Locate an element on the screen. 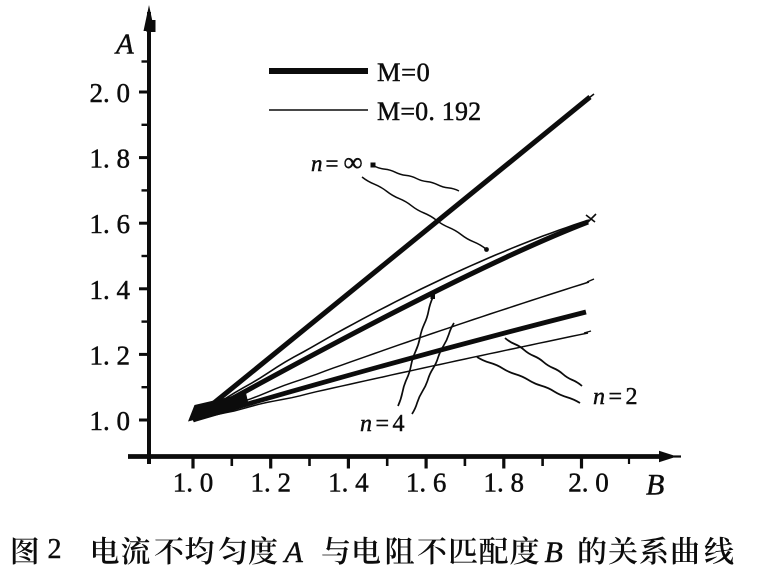 This screenshot has height=578, width=770. svg-text: M=0 is located at coordinates (403, 72).